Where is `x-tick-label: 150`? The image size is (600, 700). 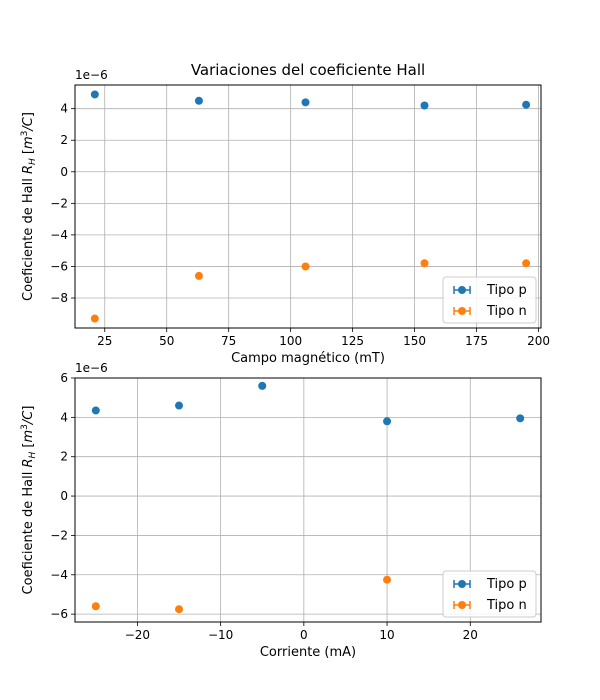
x-tick-label: 150 is located at coordinates (414, 341).